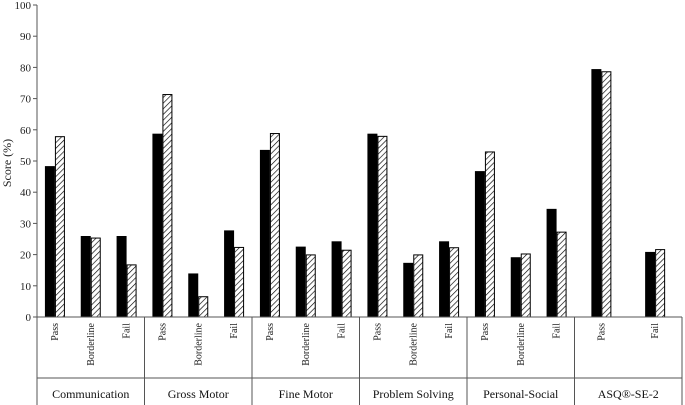 The width and height of the screenshot is (685, 405). I want to click on x-group-label: ASQ®-SE-2, so click(628, 394).